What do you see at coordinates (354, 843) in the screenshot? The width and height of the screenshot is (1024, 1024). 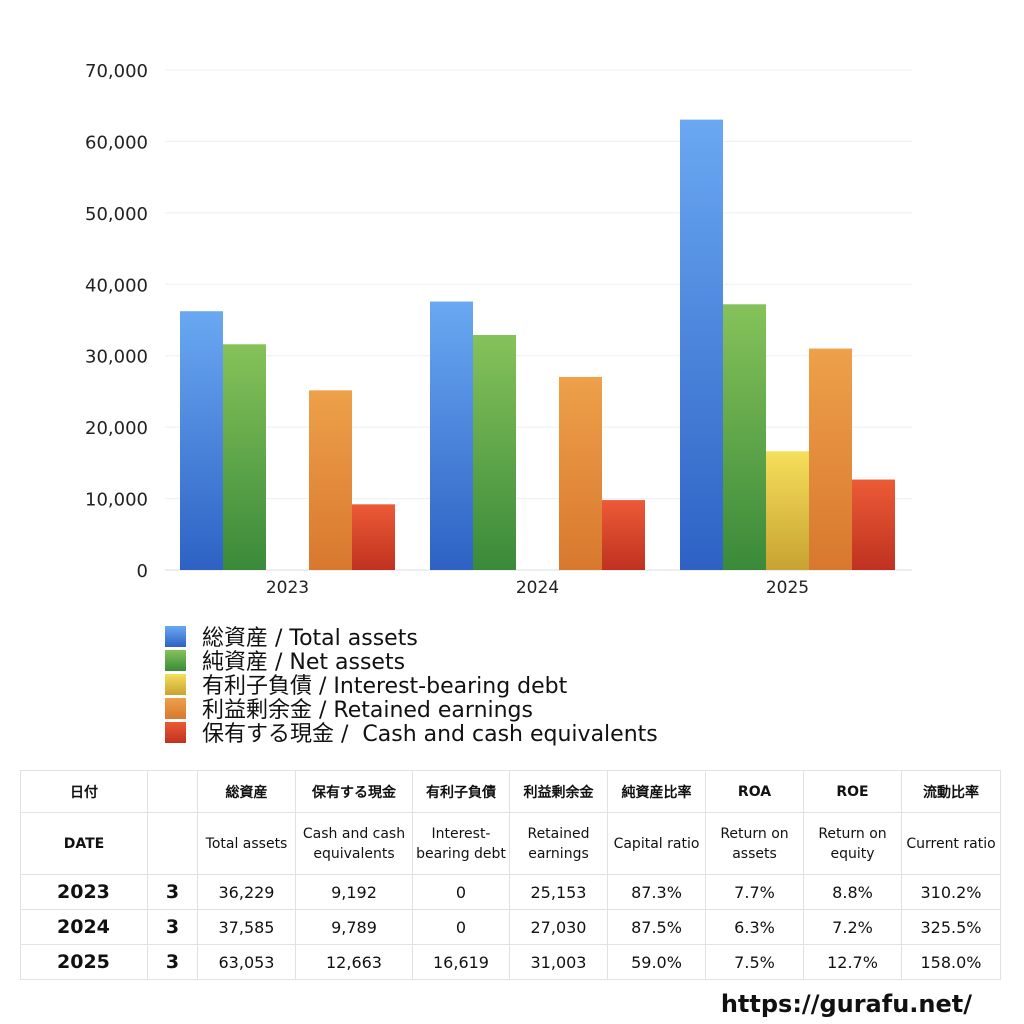 I see `header-cash-en: Cash and cash equivalents` at bounding box center [354, 843].